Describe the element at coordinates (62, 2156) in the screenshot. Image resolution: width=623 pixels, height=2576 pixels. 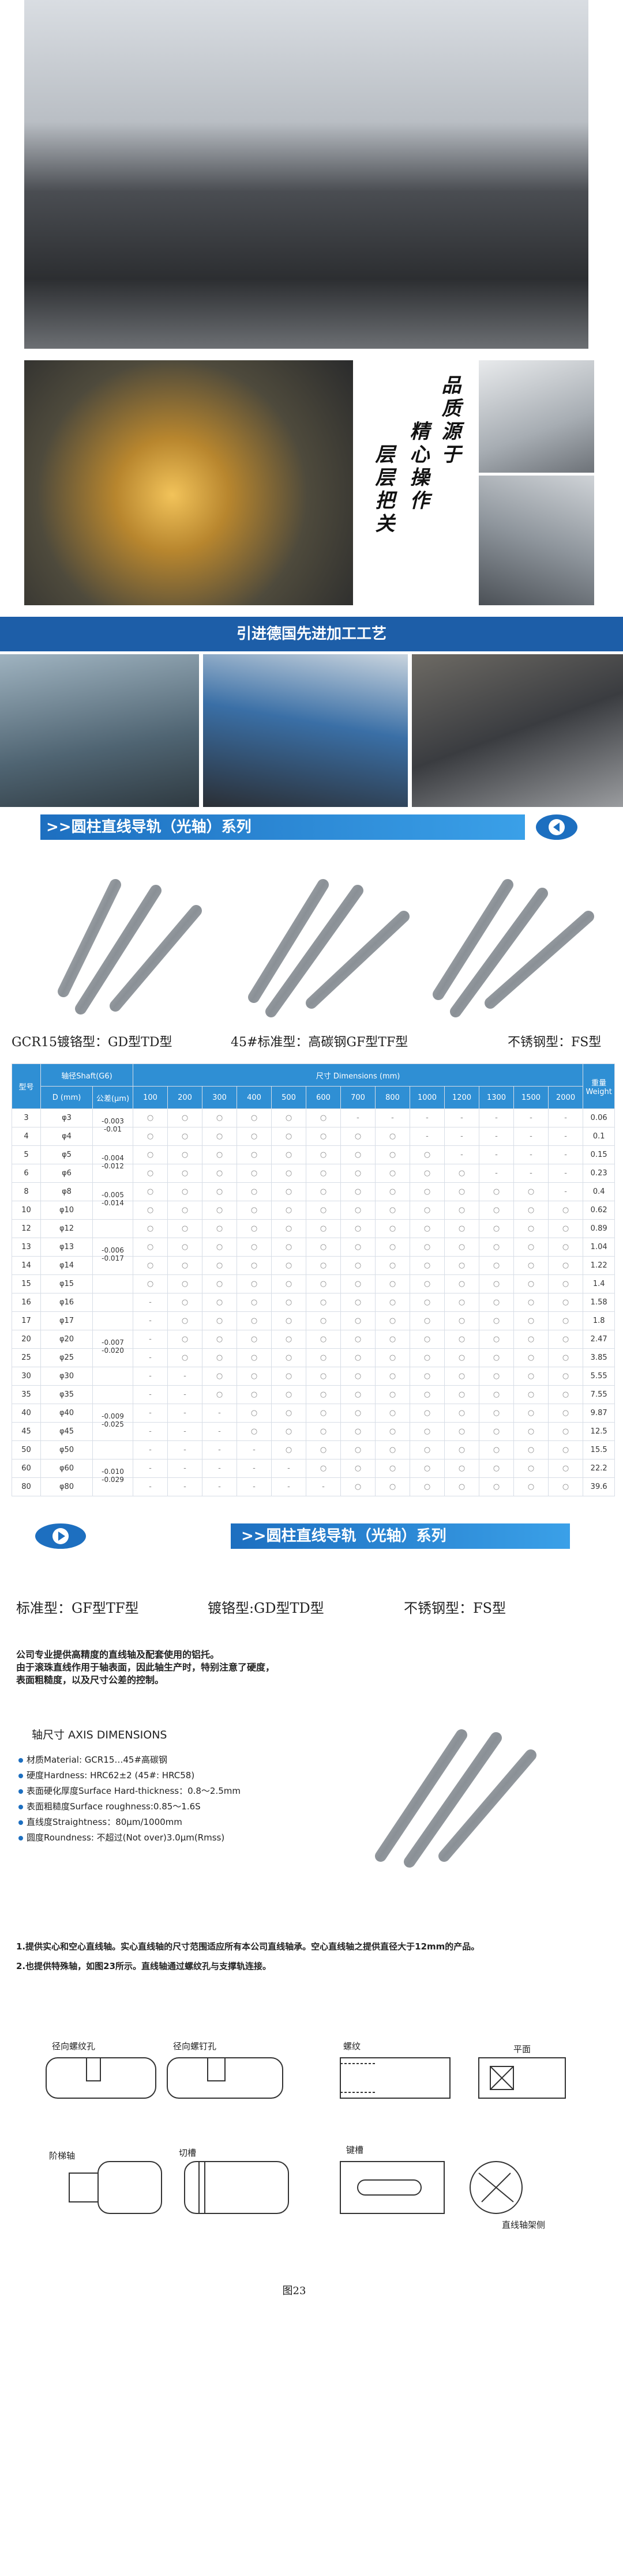
I see `diagram-label: 阶梯轴` at that location.